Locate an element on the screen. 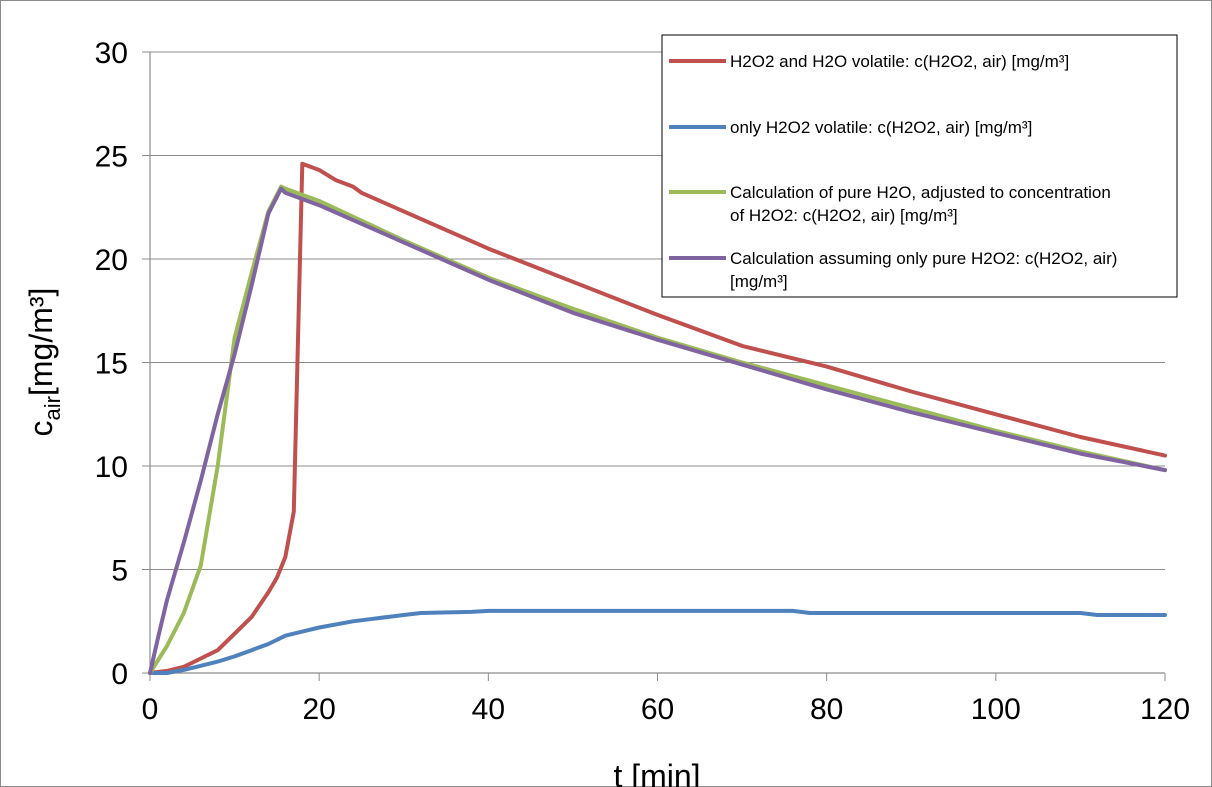 The image size is (1212, 787). y-axis-title-unit: [mg/m³] is located at coordinates (41, 342).